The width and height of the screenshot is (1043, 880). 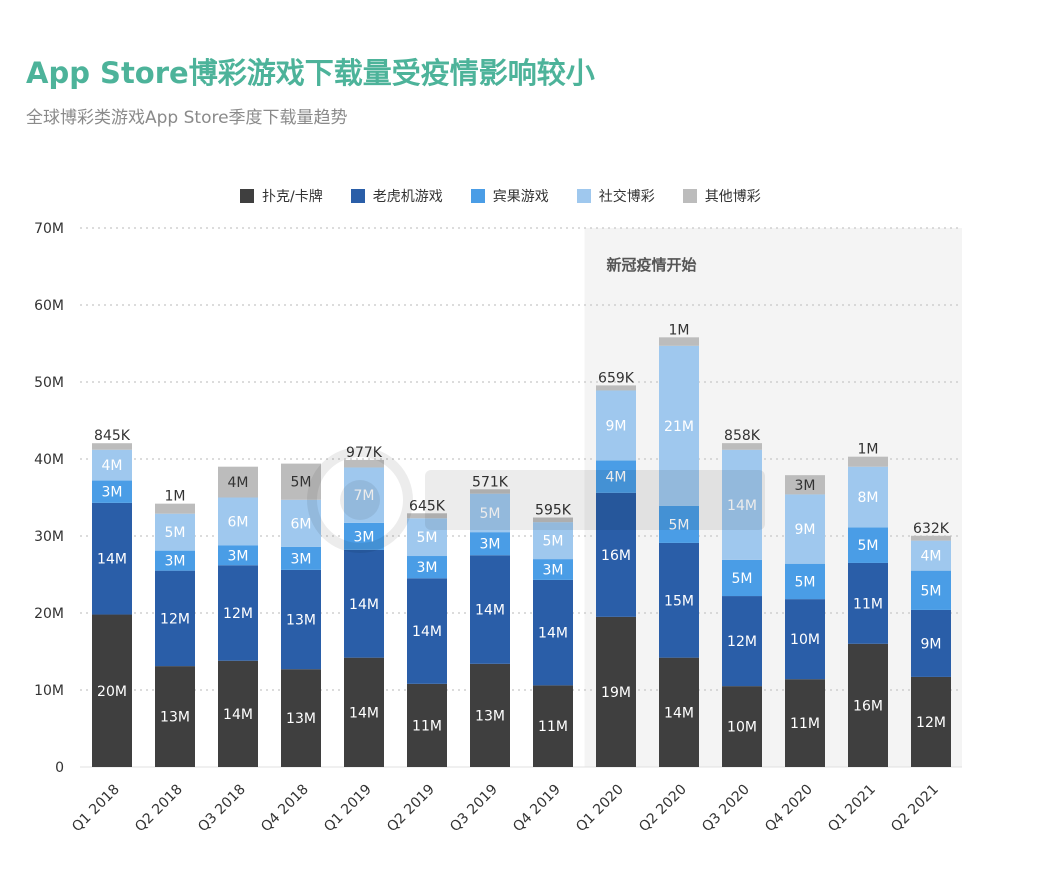 I want to click on data-label: 632K, so click(x=931, y=529).